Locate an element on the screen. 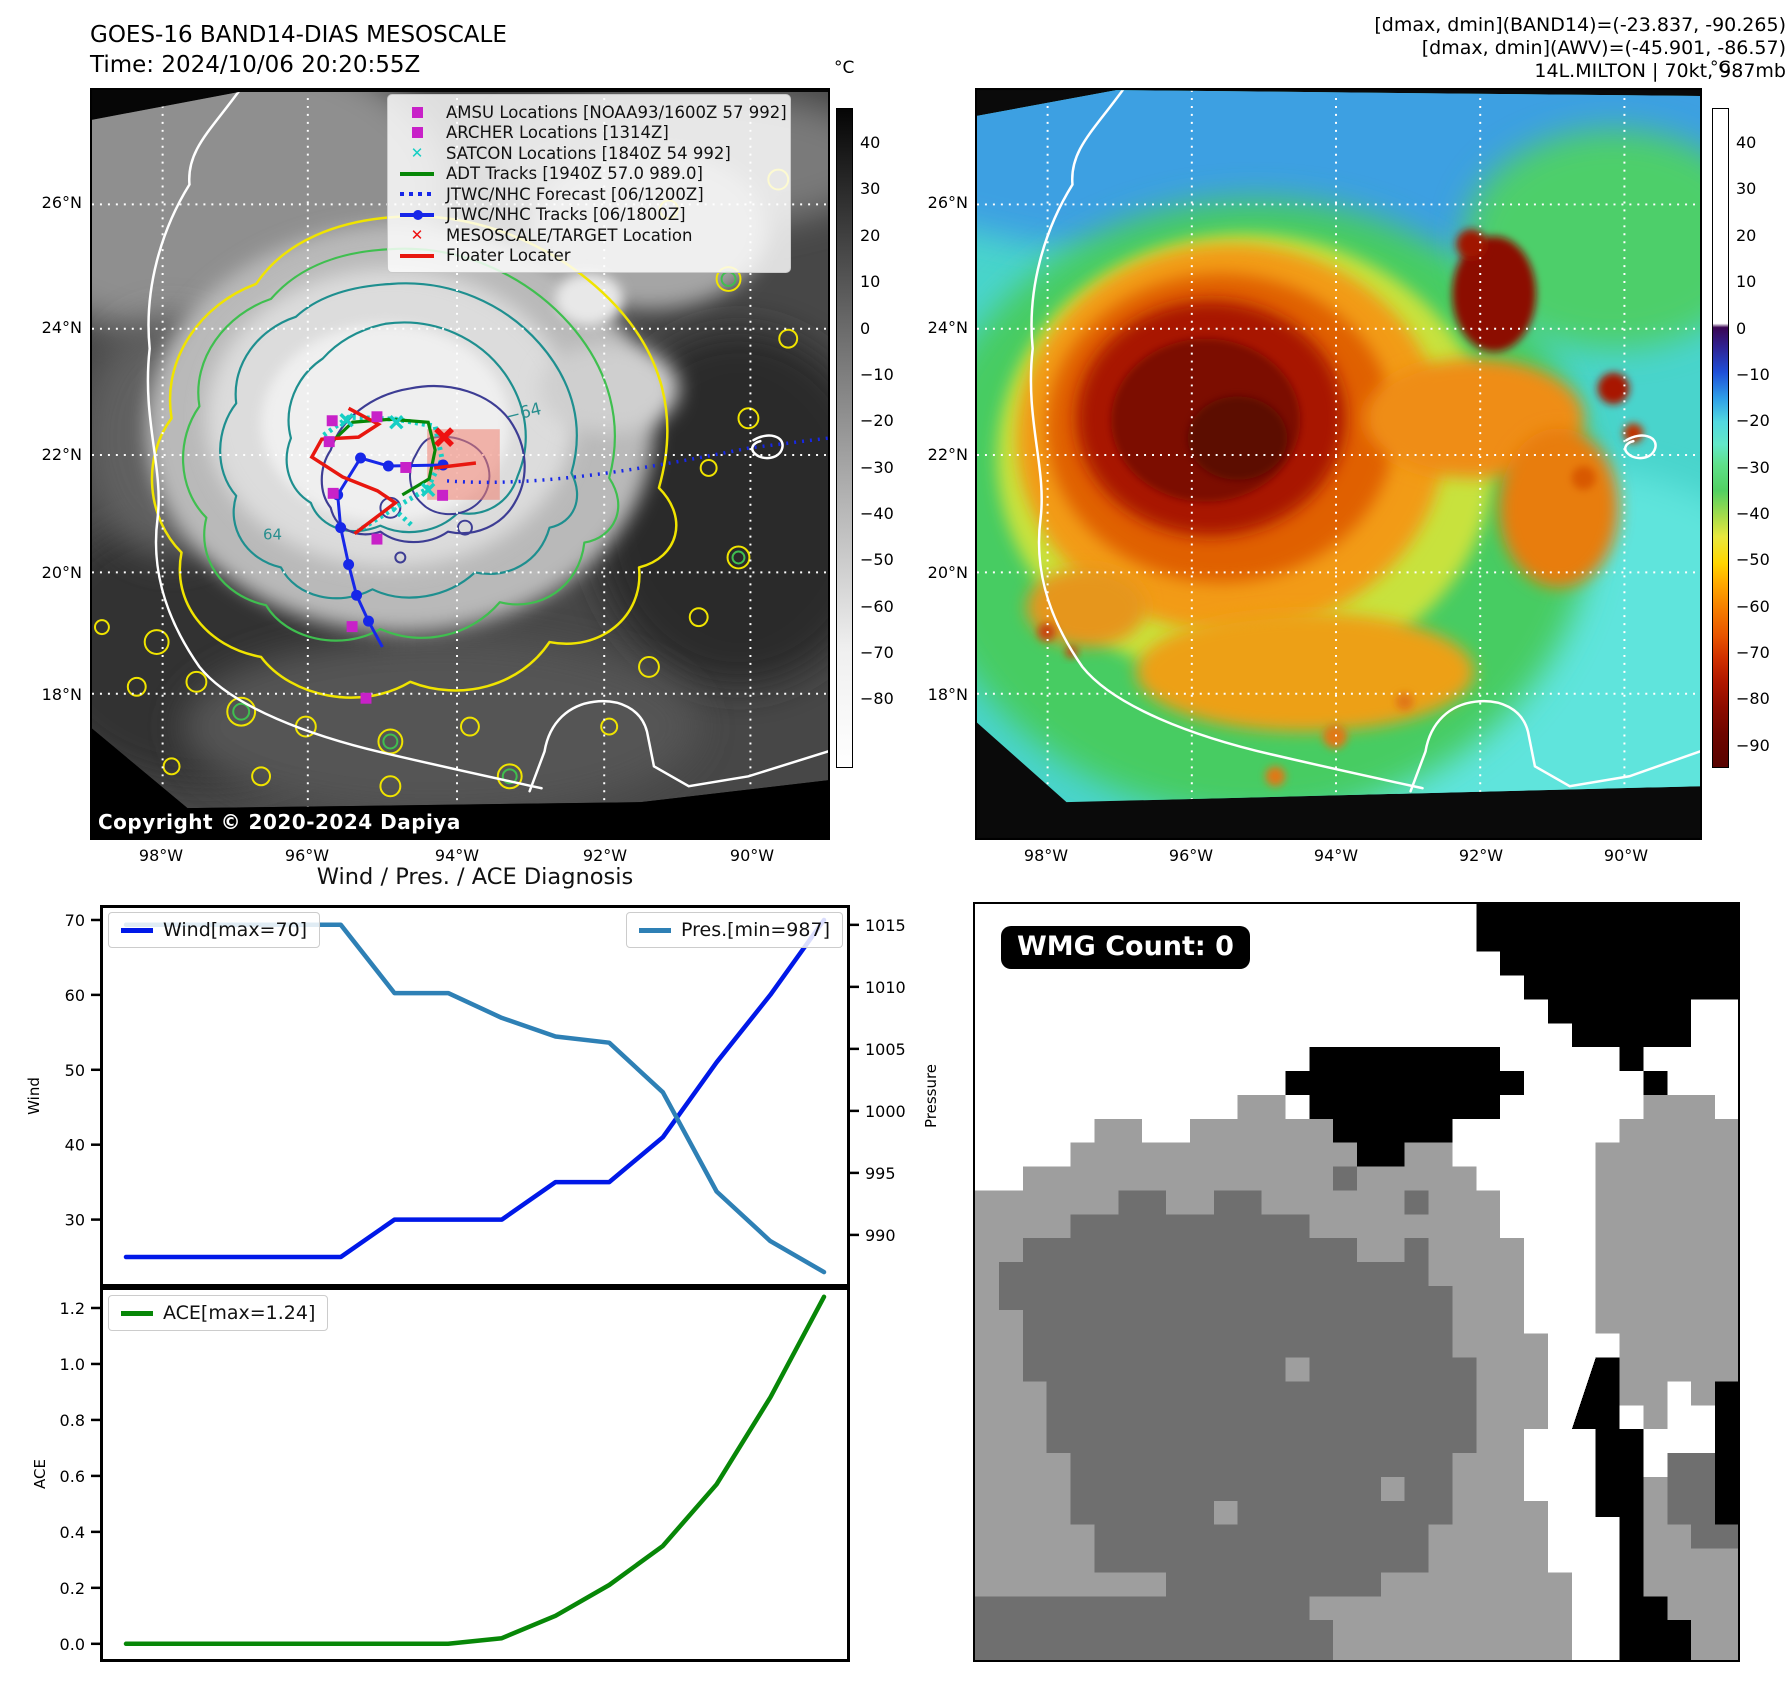 Image resolution: width=1792 pixels, height=1690 pixels. legend-item: ARCHER Locations [1314Z] is located at coordinates (588, 133).